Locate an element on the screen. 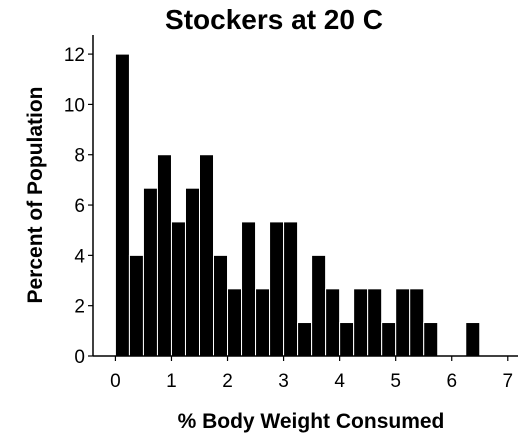 This screenshot has height=440, width=519. x-axis-ticks: 0 1 2 3 4 5 6 7 is located at coordinates (311, 374).